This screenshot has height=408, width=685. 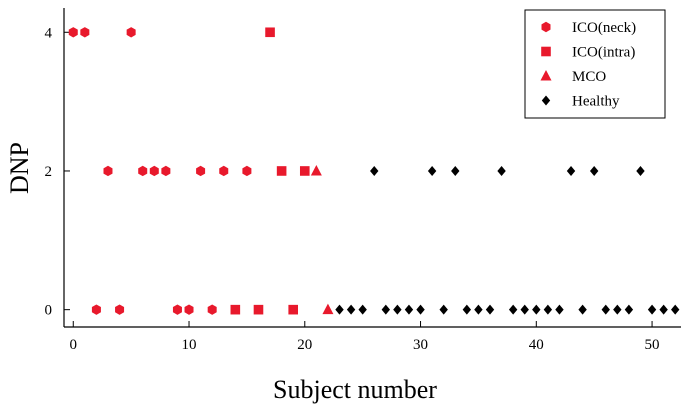 I want to click on y-axis-title: DNP, so click(x=19, y=168).